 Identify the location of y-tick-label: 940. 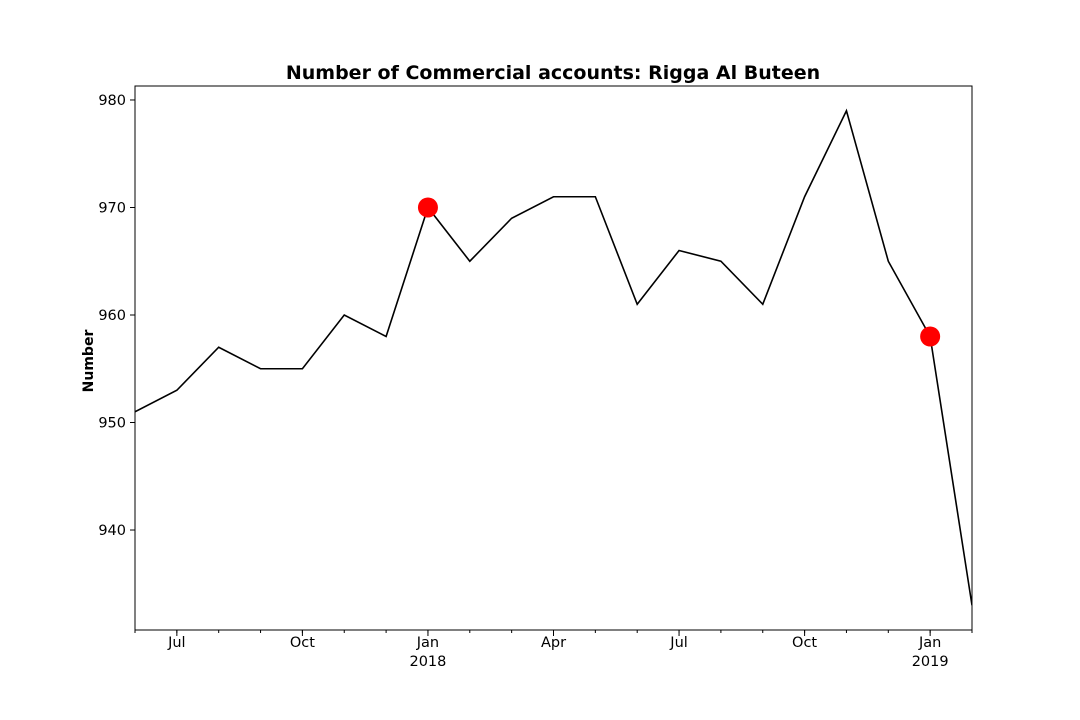
(112, 531).